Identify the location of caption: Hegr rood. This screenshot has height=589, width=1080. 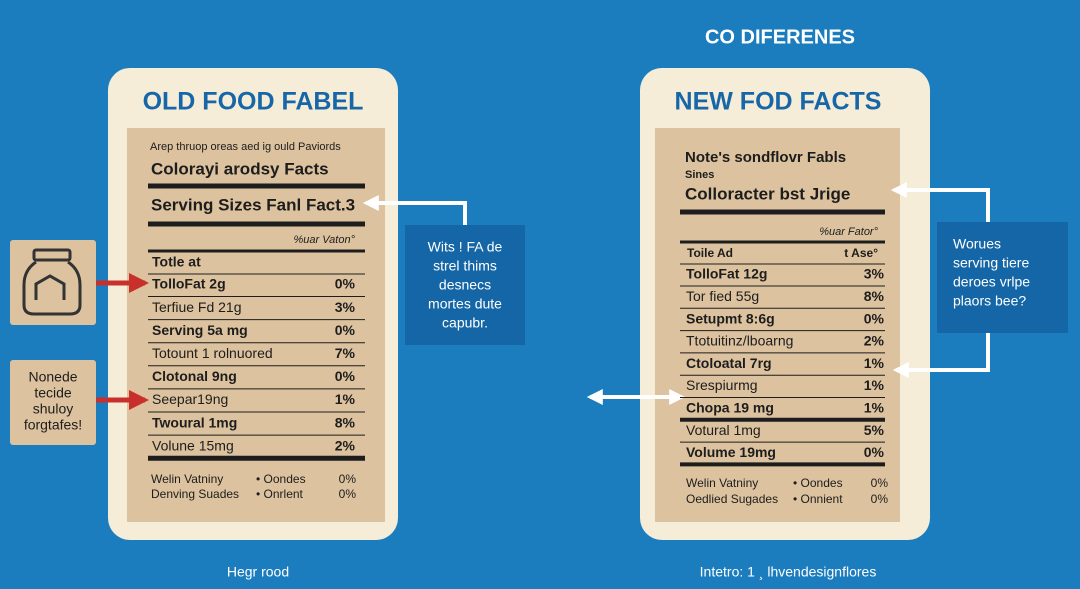
(258, 572).